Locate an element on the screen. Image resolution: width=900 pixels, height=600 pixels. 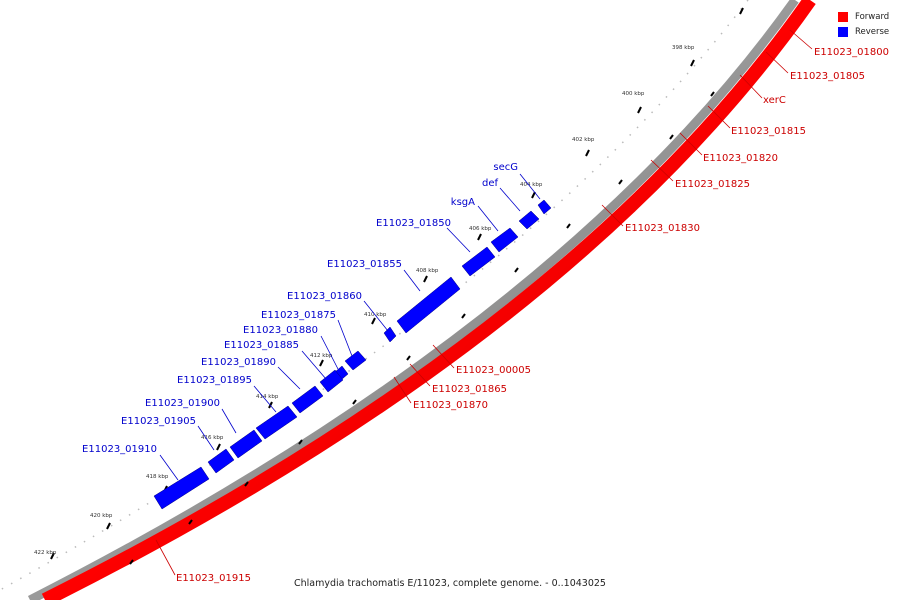
gene-label-forward: E11023_01815 is located at coordinates (768, 131).